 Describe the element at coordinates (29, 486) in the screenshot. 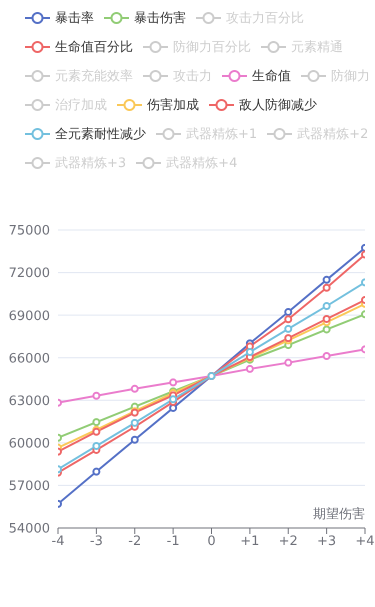

I see `y-tick-label: 57000` at that location.